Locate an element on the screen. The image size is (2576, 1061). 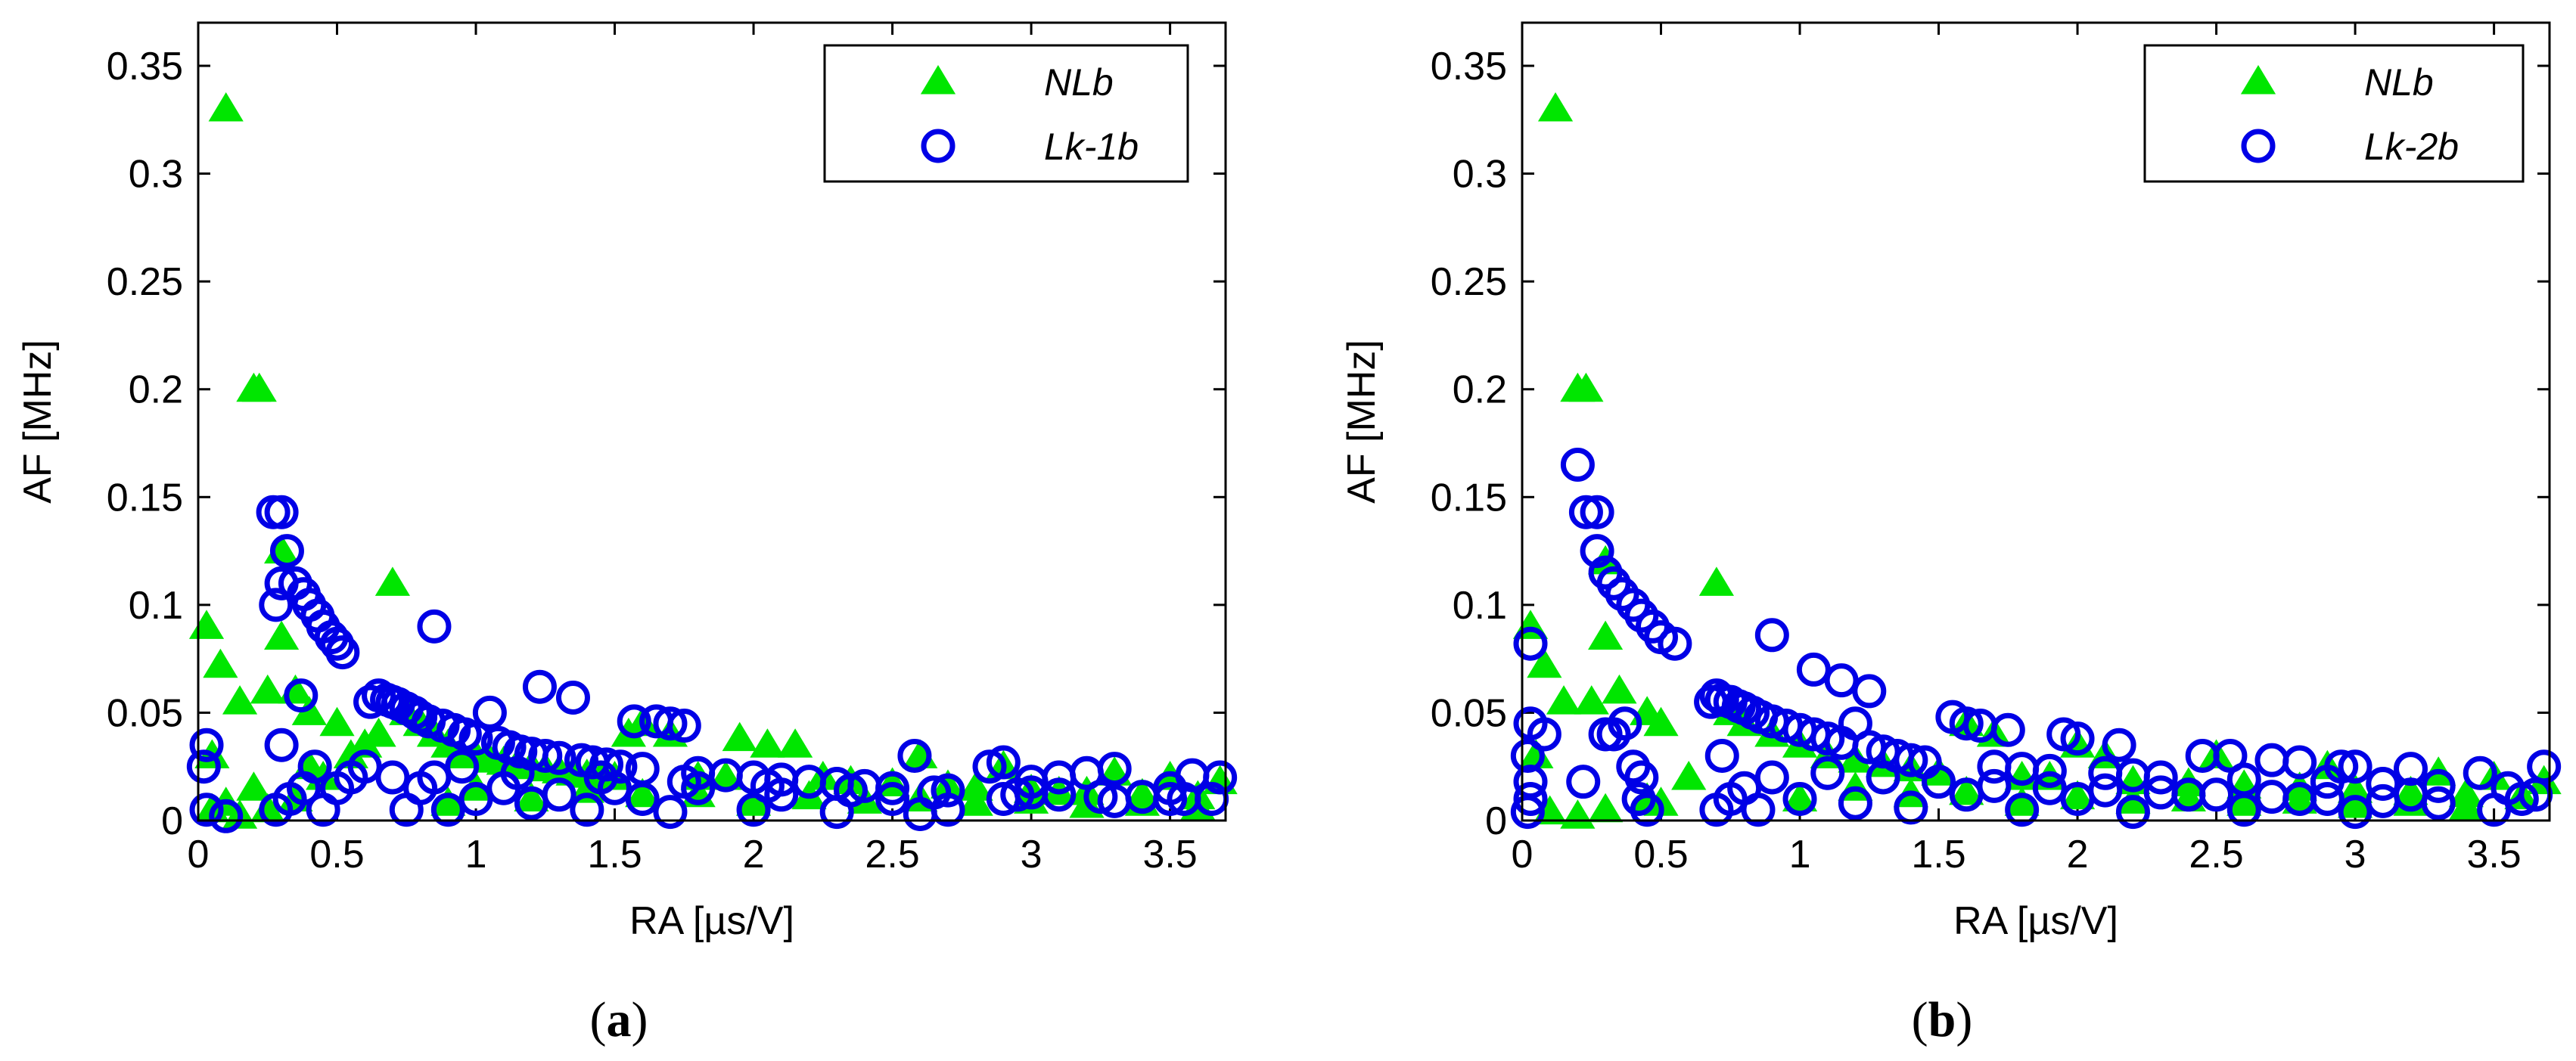
legend-label: Lk-1b is located at coordinates (1091, 147).